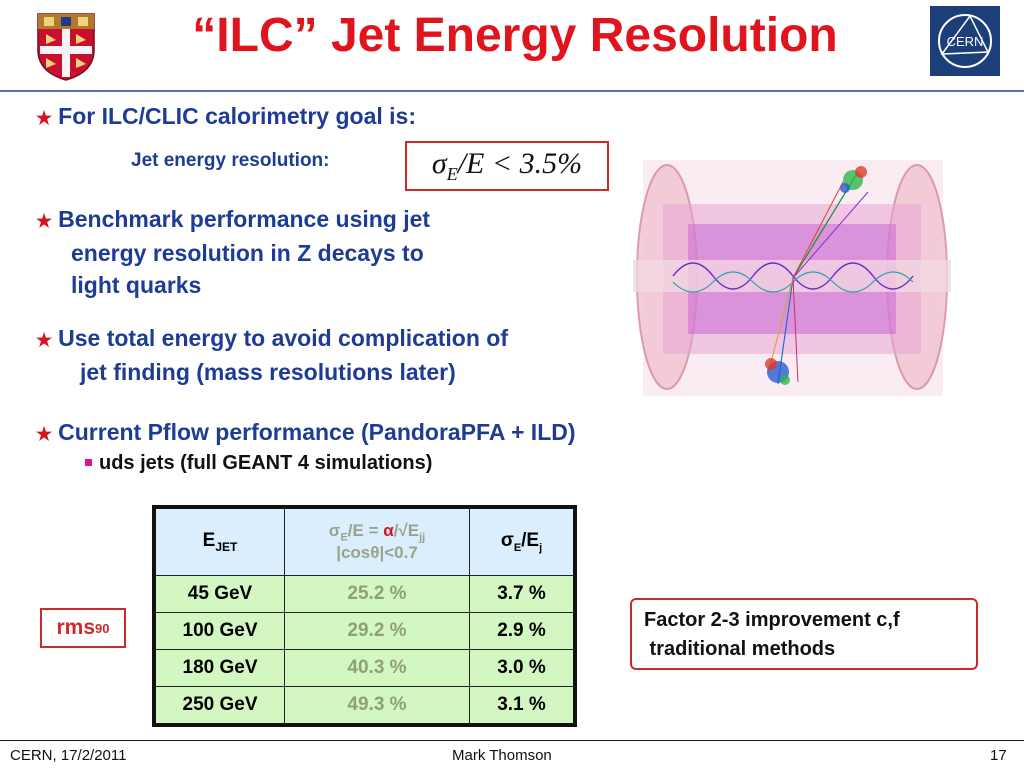 This screenshot has height=768, width=1024. Describe the element at coordinates (68, 755) in the screenshot. I see `footer-date: CERN, 17/2/2011` at that location.